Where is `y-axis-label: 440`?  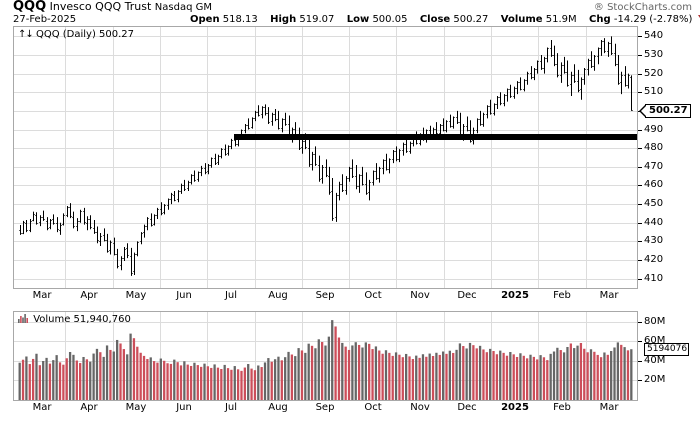
y-axis-label: 440 is located at coordinates (654, 222).